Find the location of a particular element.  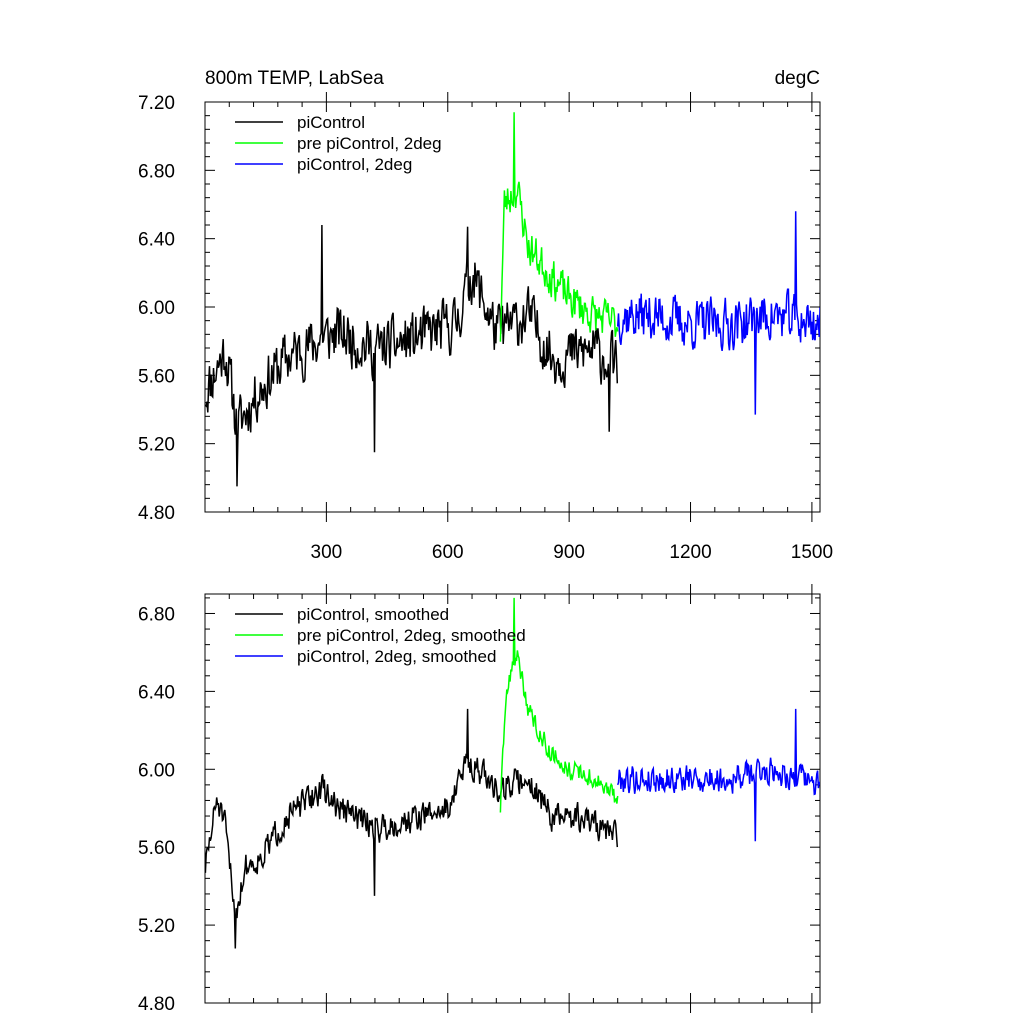

legend-label: piControl, smoothed is located at coordinates (373, 614).